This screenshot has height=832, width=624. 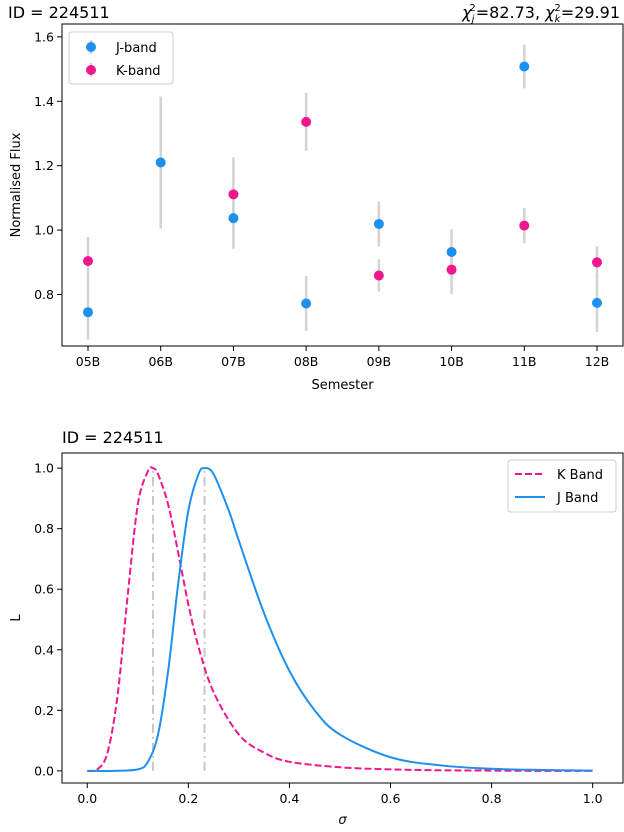 I want to click on top-y-tick-label: 0.8, so click(x=44, y=294).